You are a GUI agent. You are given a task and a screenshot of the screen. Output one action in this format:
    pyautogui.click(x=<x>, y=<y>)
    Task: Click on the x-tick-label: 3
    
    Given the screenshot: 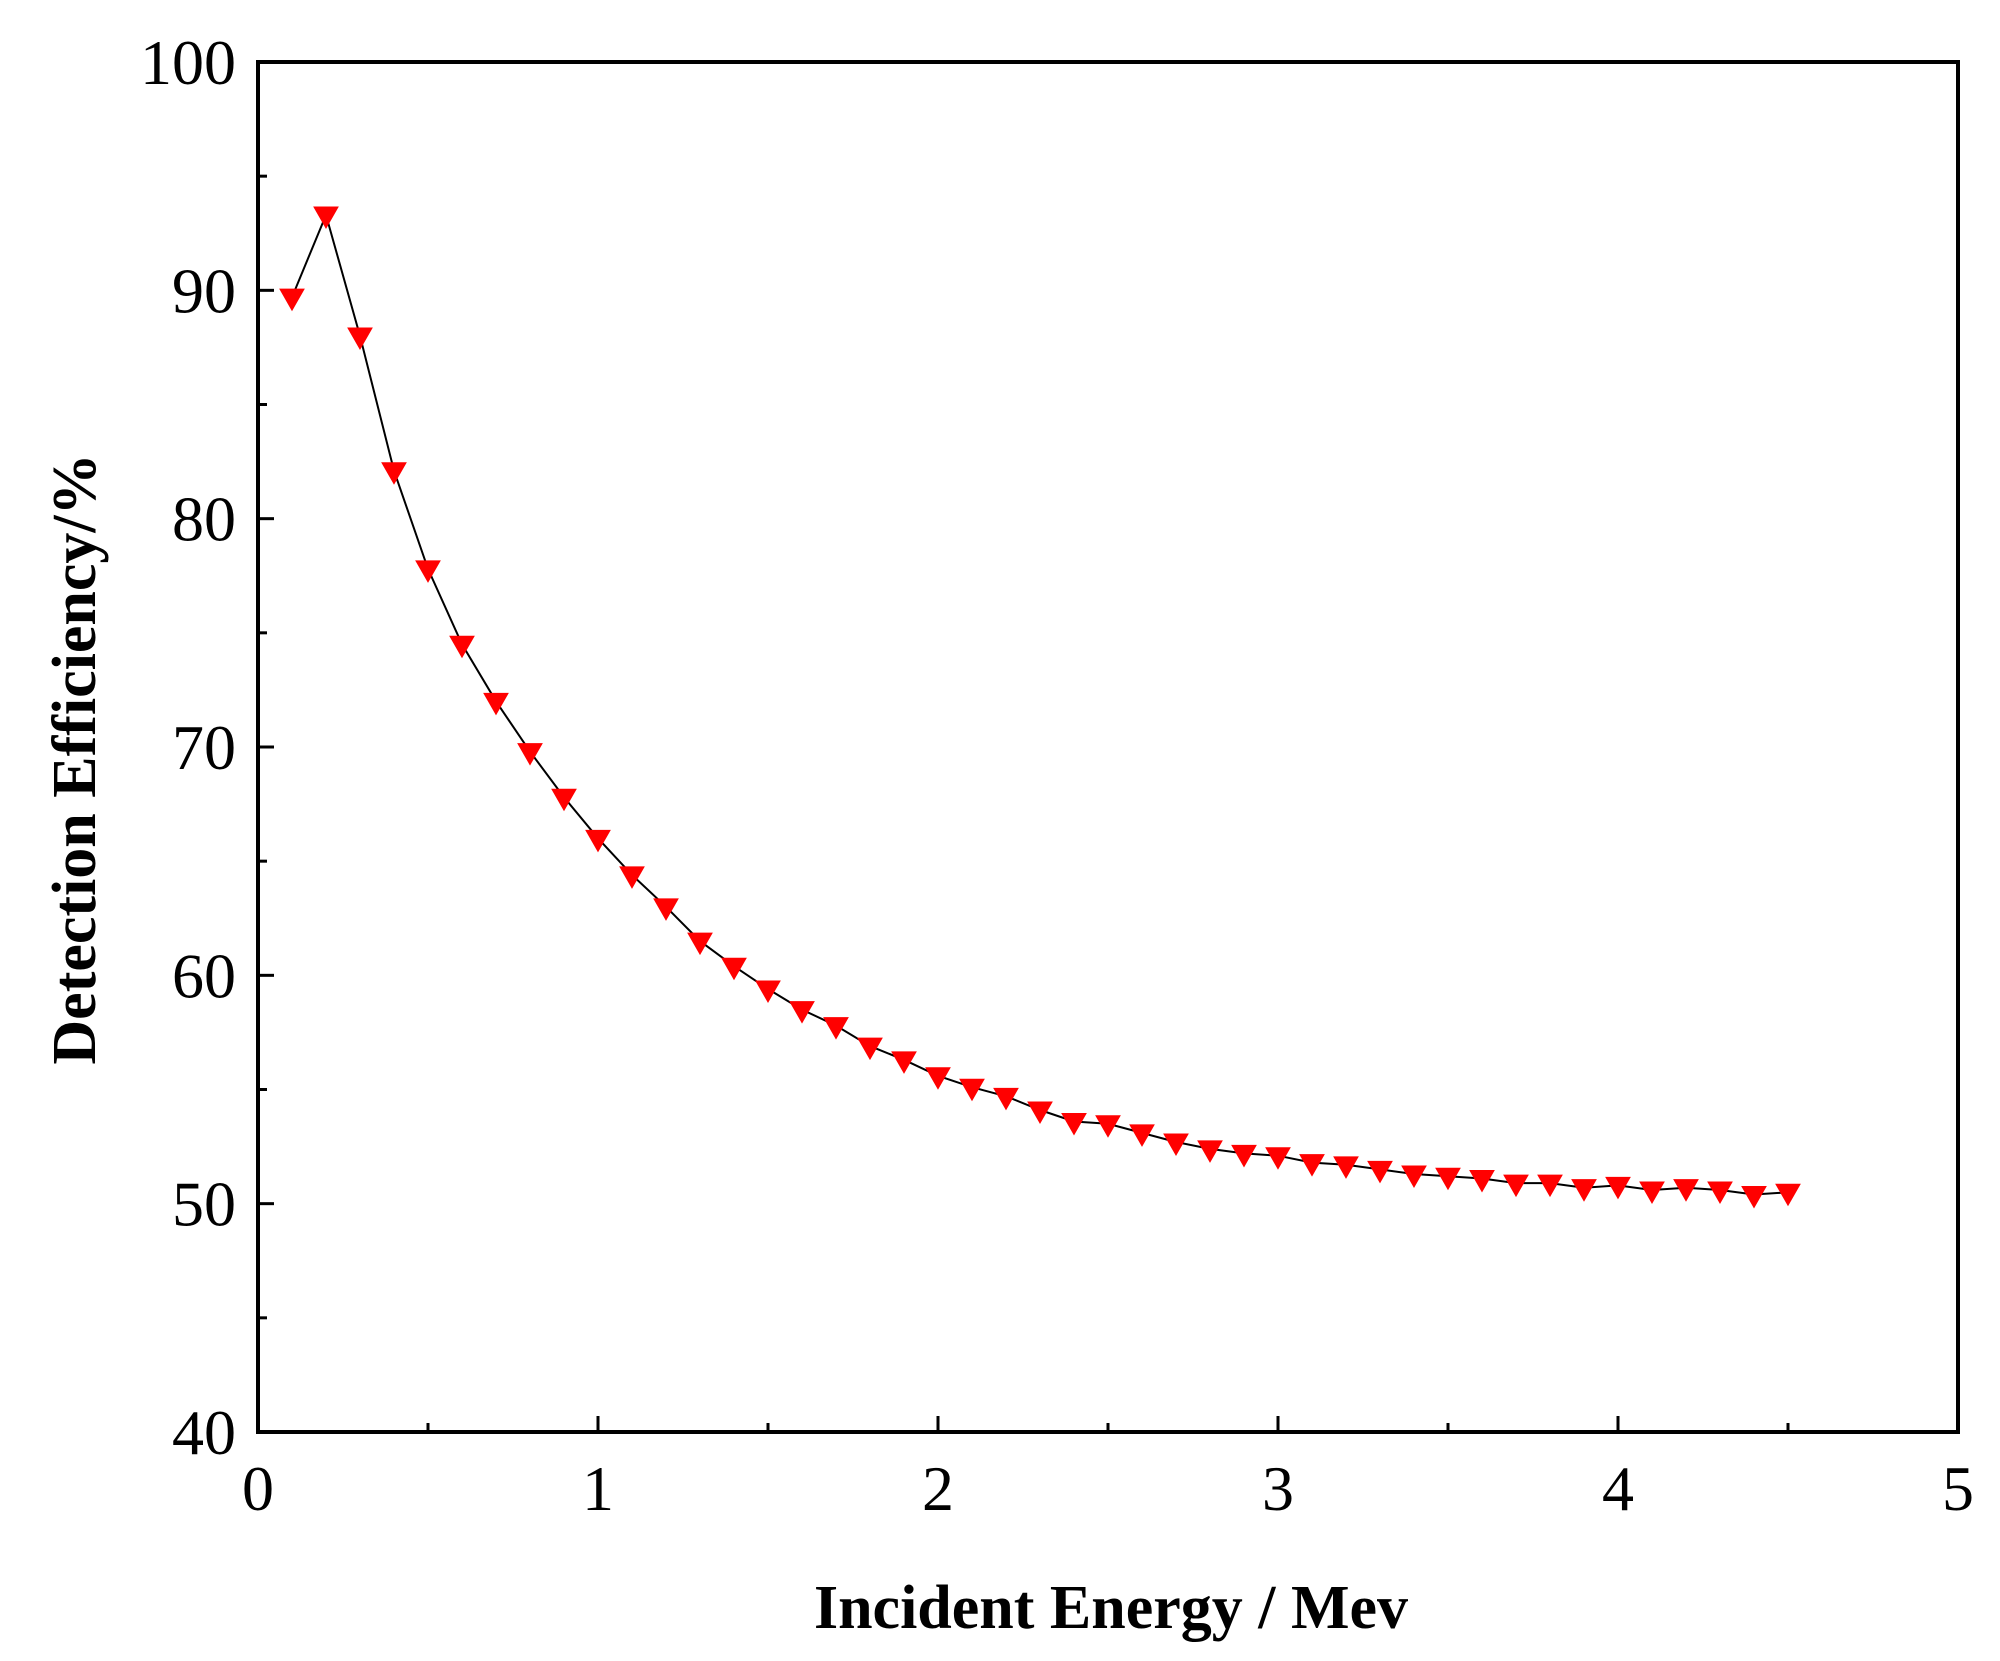 What is the action you would take?
    pyautogui.click(x=1278, y=1488)
    